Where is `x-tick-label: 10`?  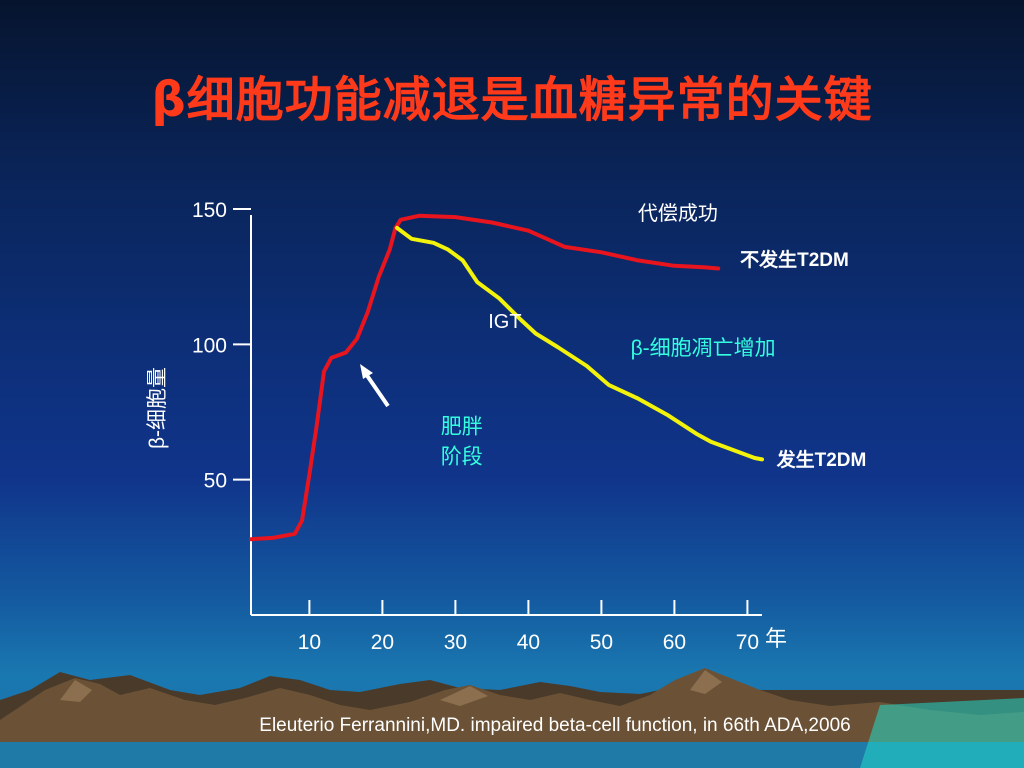
x-tick-label: 10 is located at coordinates (309, 642).